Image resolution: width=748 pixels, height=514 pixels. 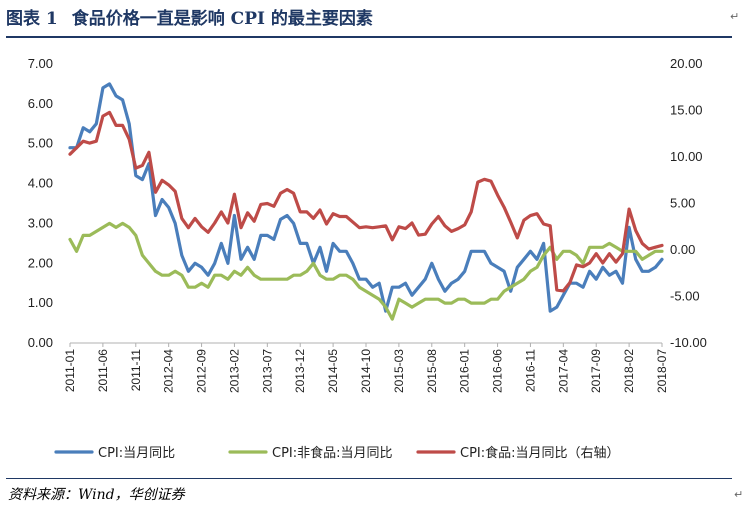 What do you see at coordinates (96, 495) in the screenshot?
I see `source-note: 资料来源：Wind，华创证券` at bounding box center [96, 495].